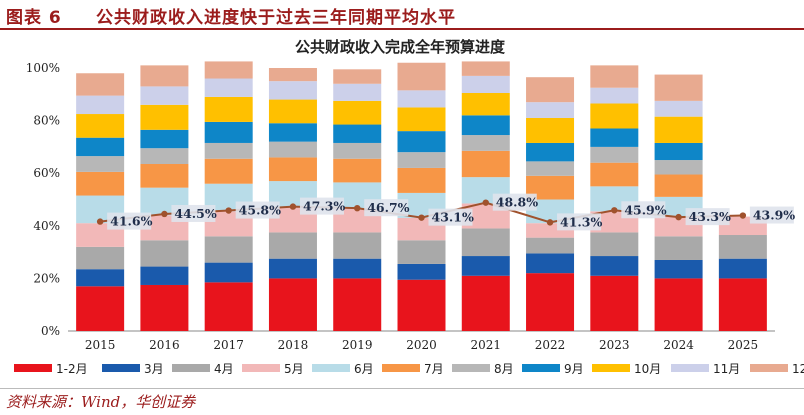 The image size is (804, 415). I want to click on data-label: 47.3%, so click(324, 206).